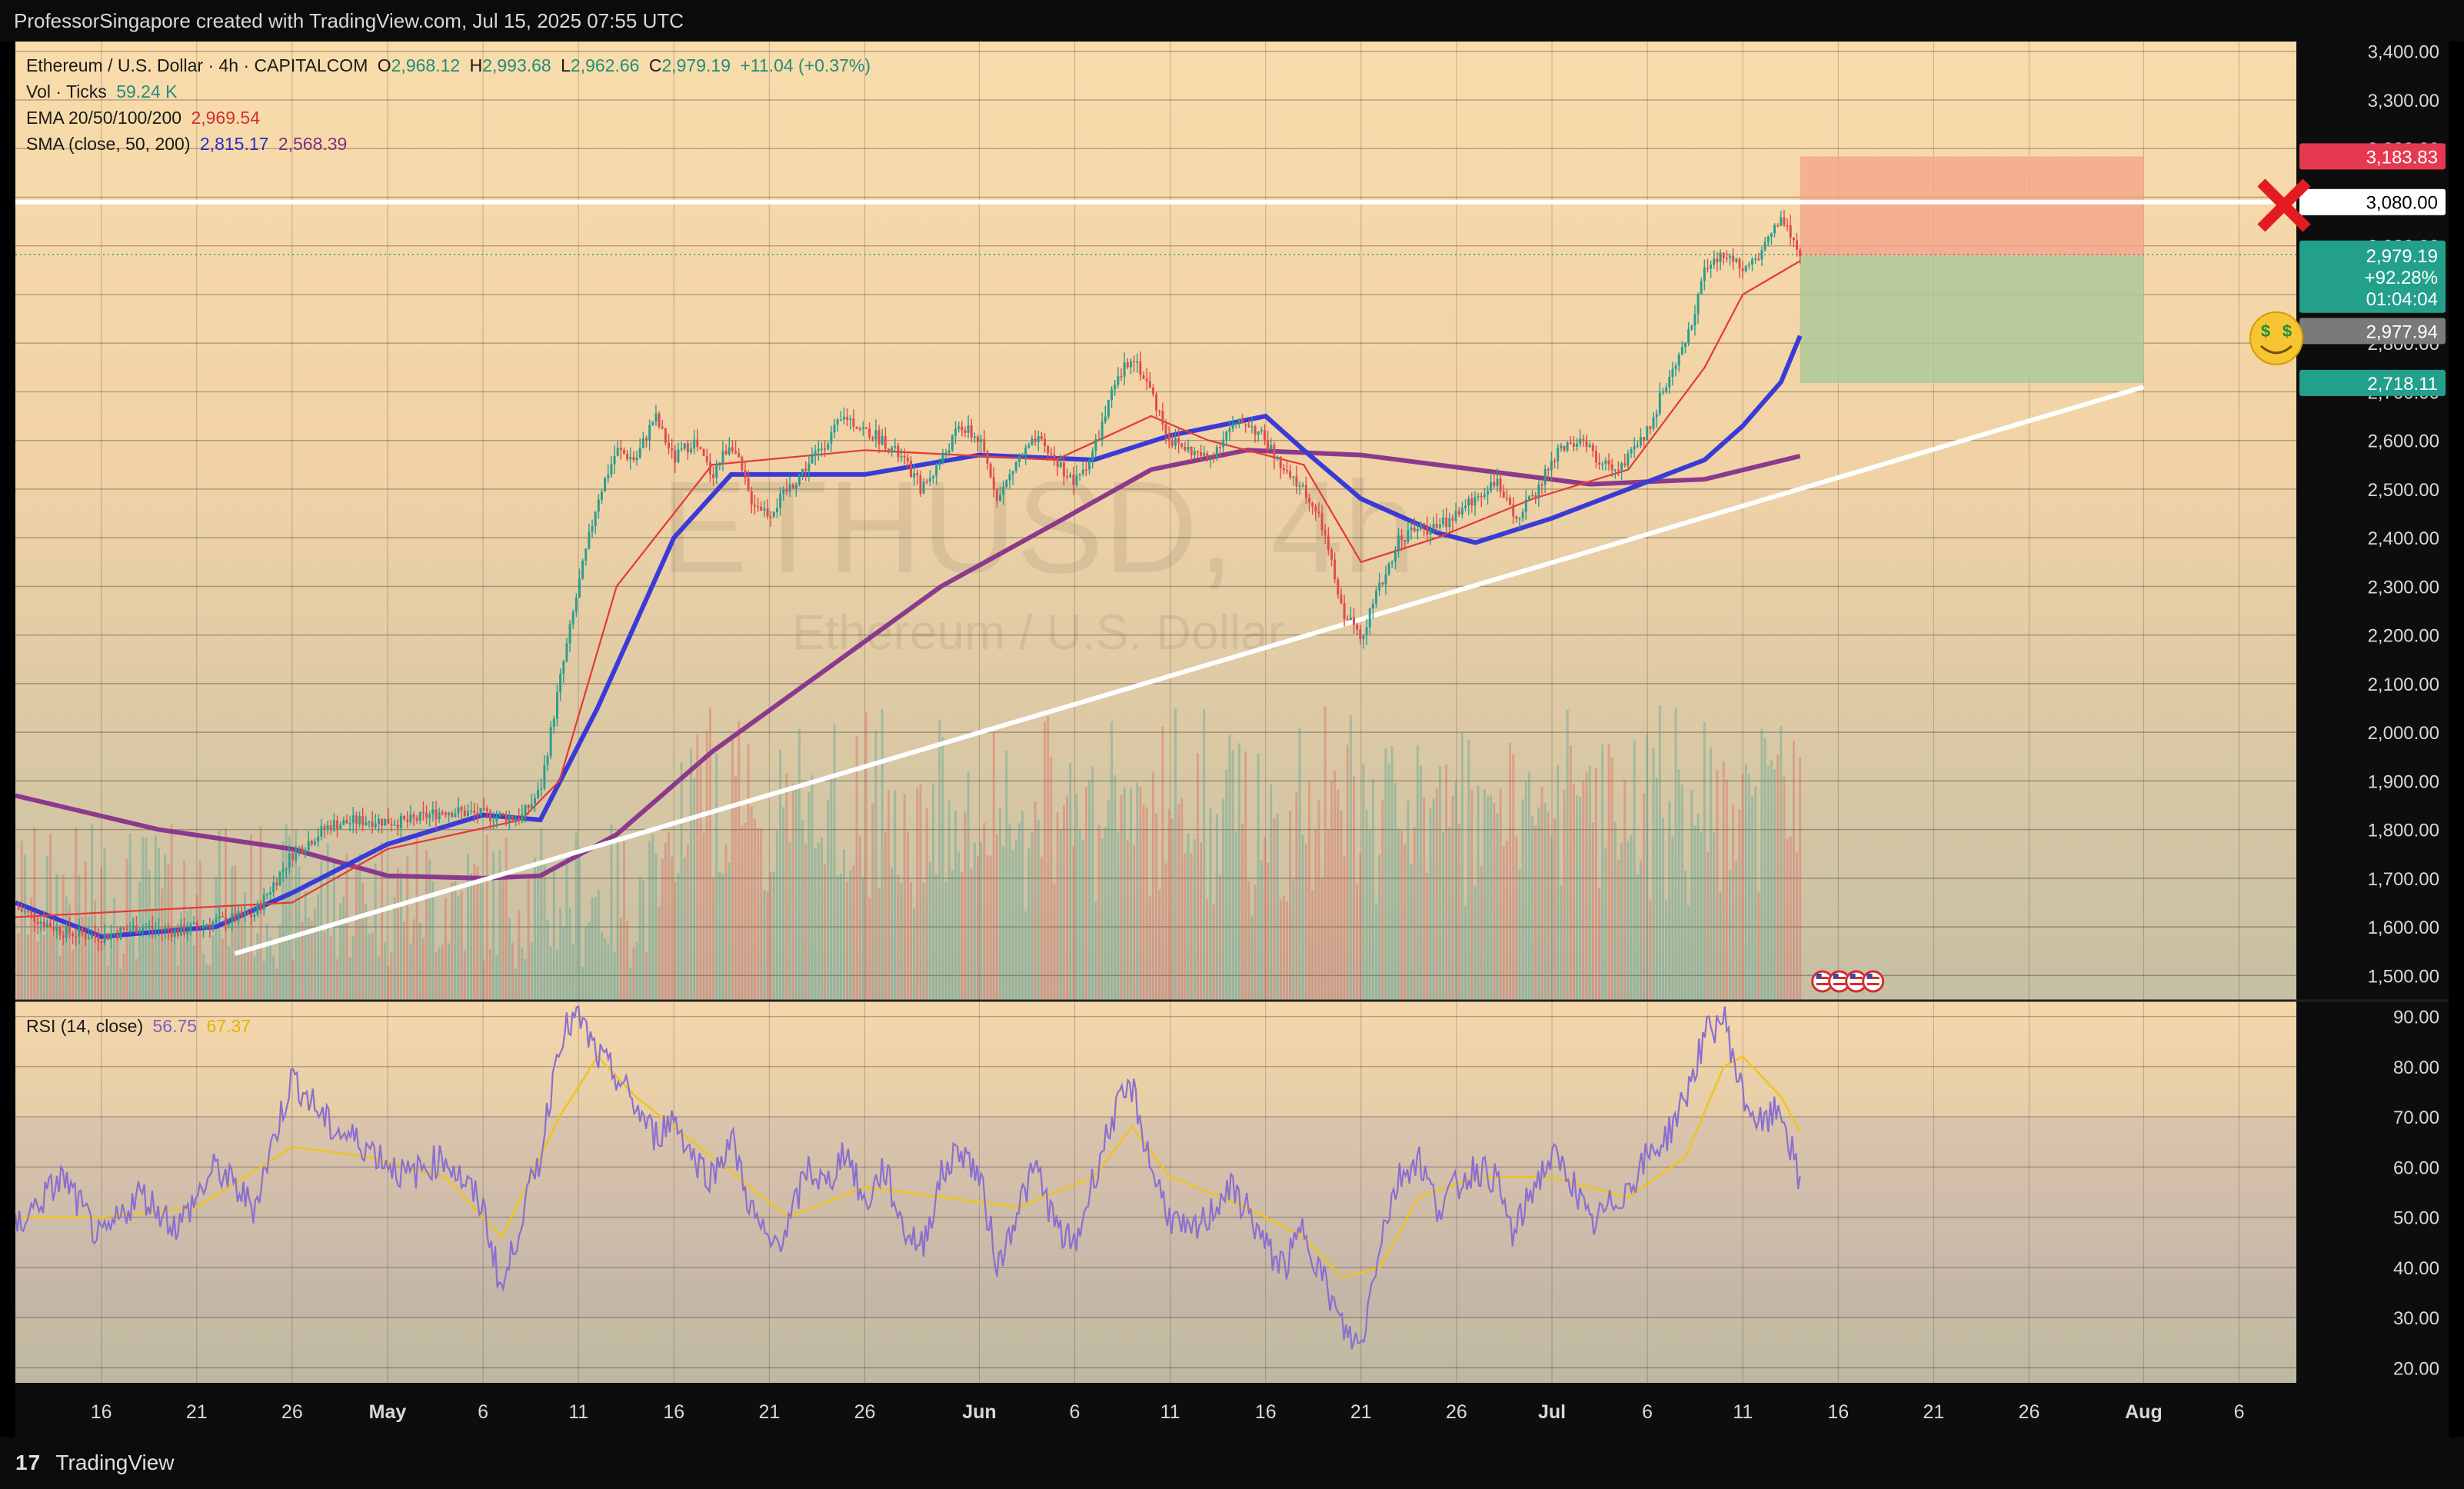  I want to click on rsi-tick-label: 50.00, so click(2416, 1218).